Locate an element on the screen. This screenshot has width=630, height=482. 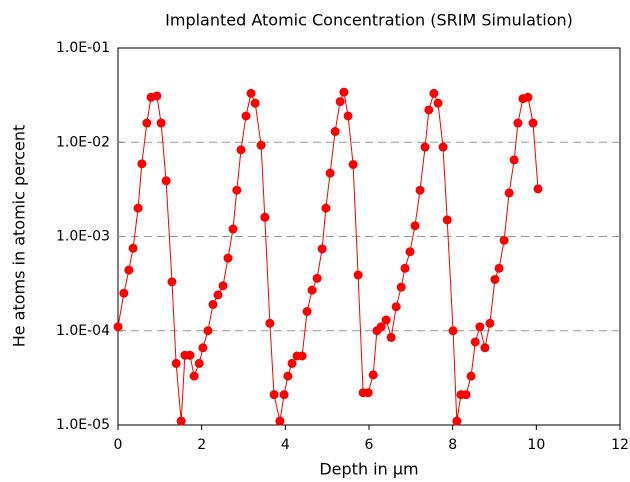
y-axis-label: He atoms in atomic percent is located at coordinates (19, 236).